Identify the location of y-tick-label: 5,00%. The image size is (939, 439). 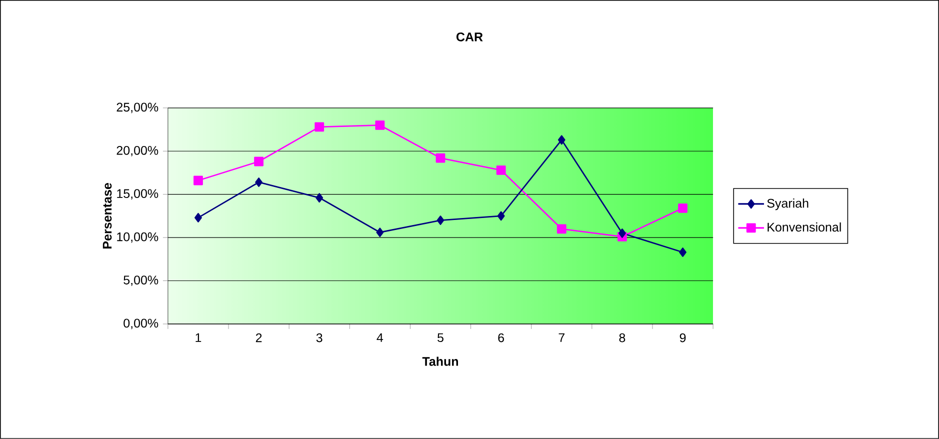
(141, 281).